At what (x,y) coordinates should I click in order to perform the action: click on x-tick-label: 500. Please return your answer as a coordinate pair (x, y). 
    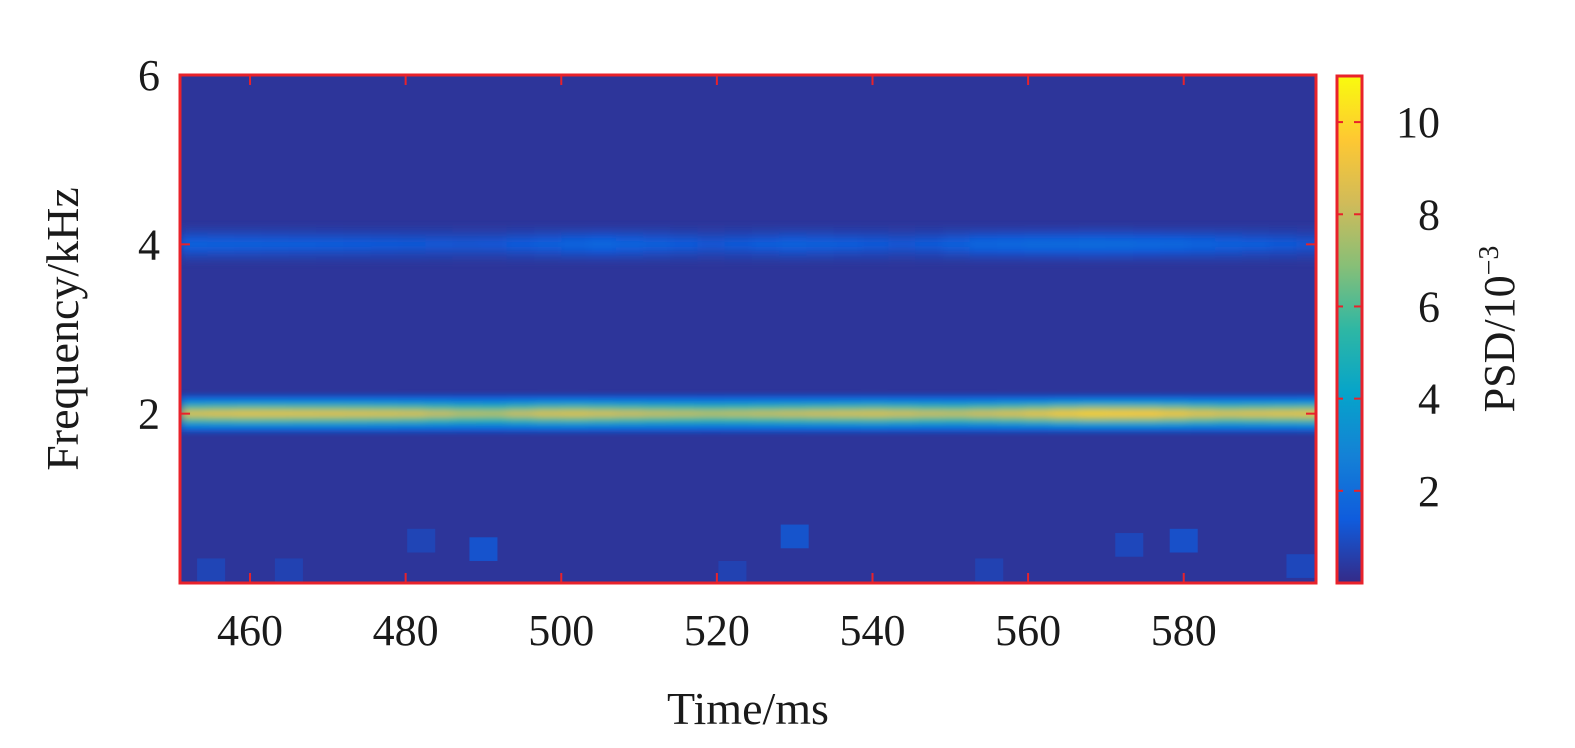
    Looking at the image, I should click on (561, 630).